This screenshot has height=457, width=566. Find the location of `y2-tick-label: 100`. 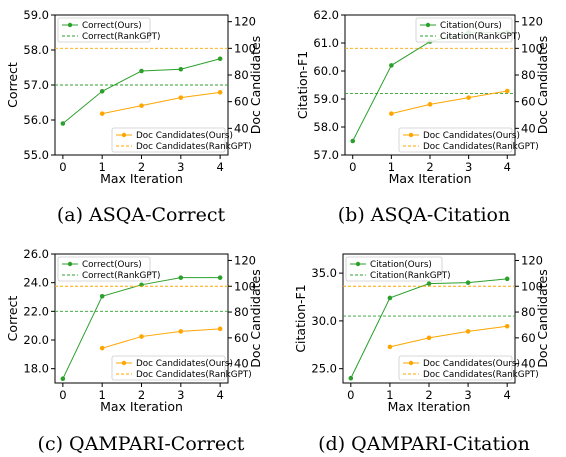

y2-tick-label: 100 is located at coordinates (245, 286).